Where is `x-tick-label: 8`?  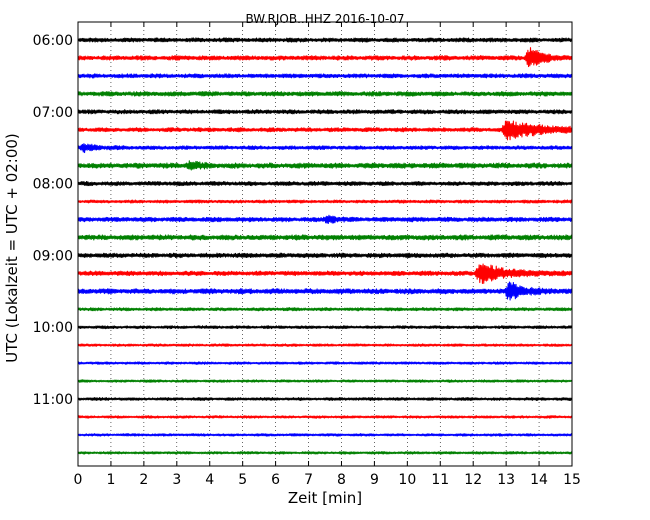
x-tick-label: 8 is located at coordinates (341, 480).